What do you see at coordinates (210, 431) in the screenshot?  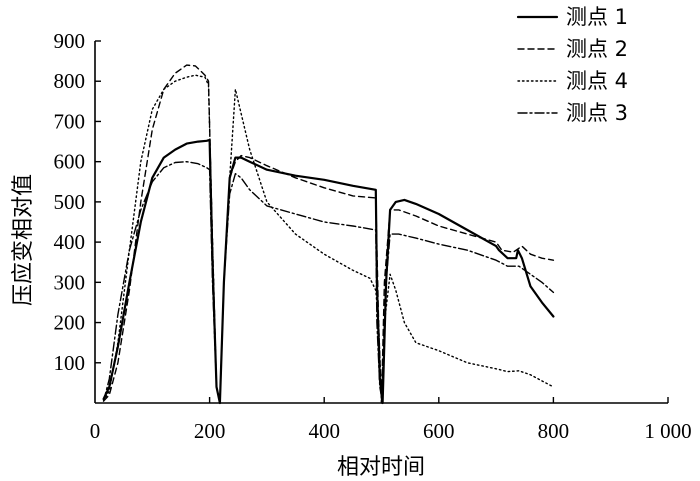 I see `x-tick-label: 200` at bounding box center [210, 431].